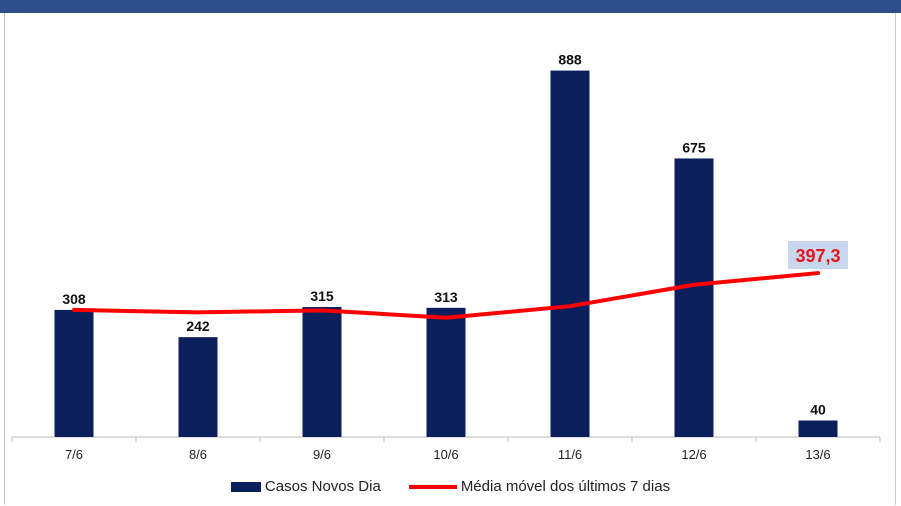 This screenshot has width=901, height=506. Describe the element at coordinates (818, 409) in the screenshot. I see `bar-value-label: 40` at that location.